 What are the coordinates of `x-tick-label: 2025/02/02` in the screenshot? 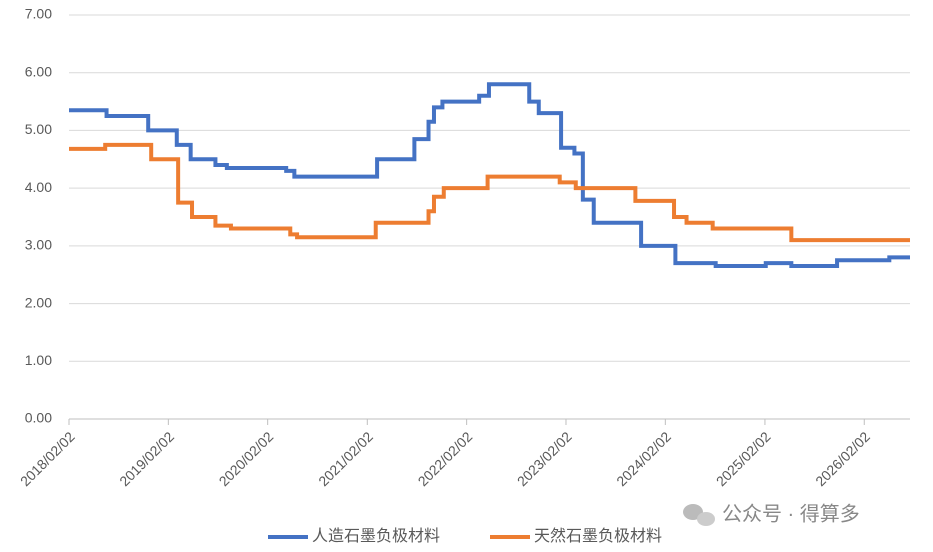 It's located at (743, 458).